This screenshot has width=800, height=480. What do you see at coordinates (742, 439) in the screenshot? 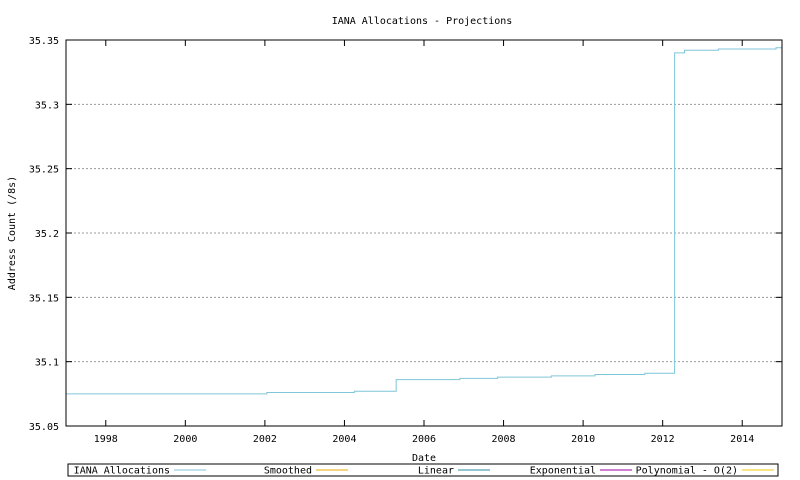
I see `x-tick-label: 2014` at bounding box center [742, 439].